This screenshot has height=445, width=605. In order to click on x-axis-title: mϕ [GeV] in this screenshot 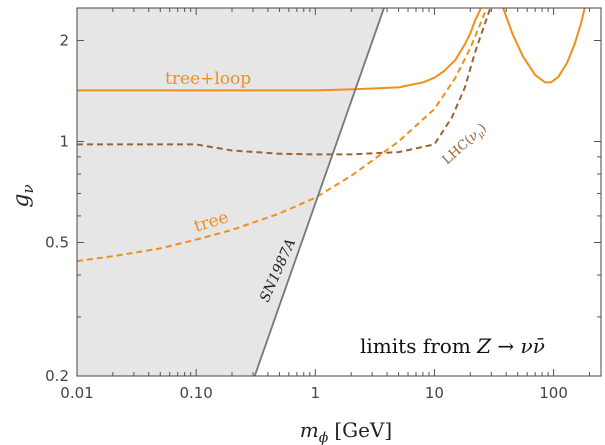, I will do `click(346, 431)`.